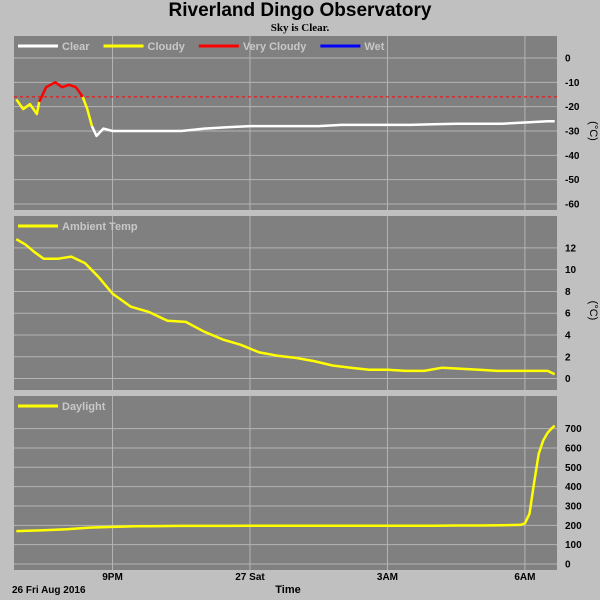  What do you see at coordinates (572, 205) in the screenshot?
I see `y-tick-label-sky: -60` at bounding box center [572, 205].